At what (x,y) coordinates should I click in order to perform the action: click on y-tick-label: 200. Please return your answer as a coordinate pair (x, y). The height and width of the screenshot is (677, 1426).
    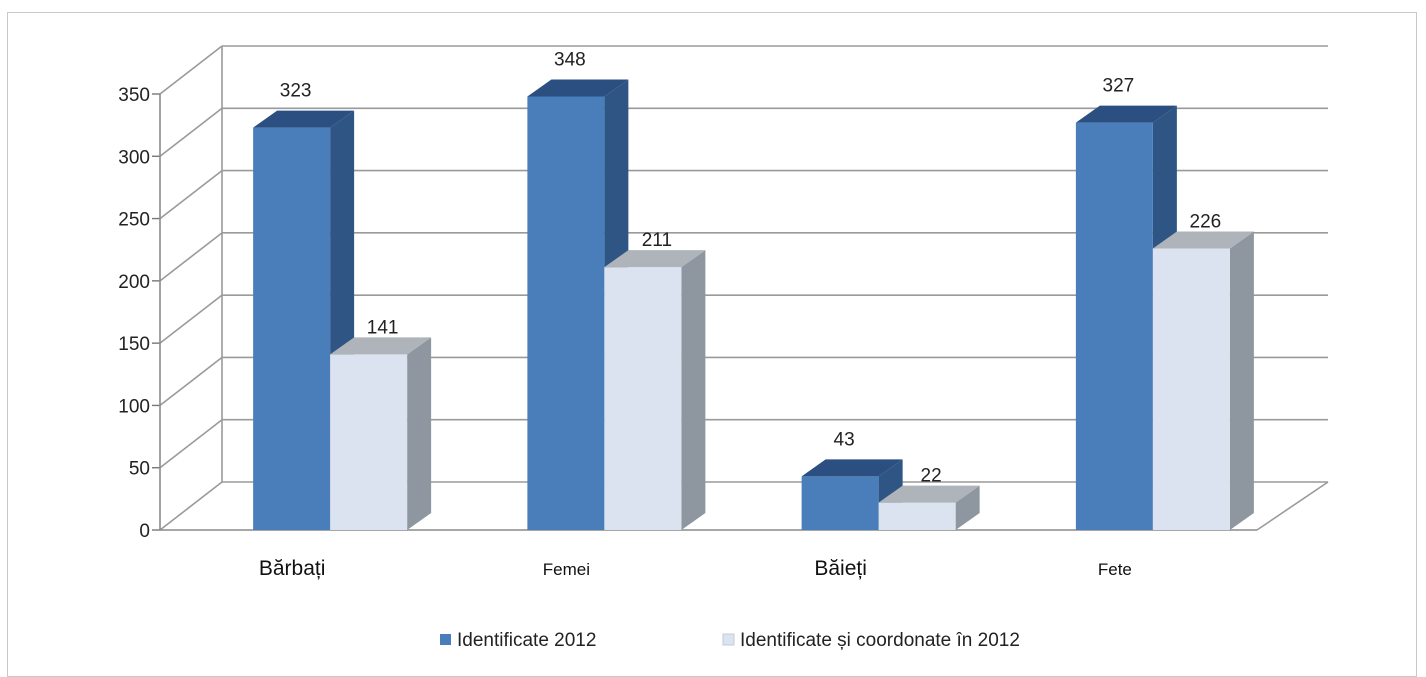
    Looking at the image, I should click on (134, 282).